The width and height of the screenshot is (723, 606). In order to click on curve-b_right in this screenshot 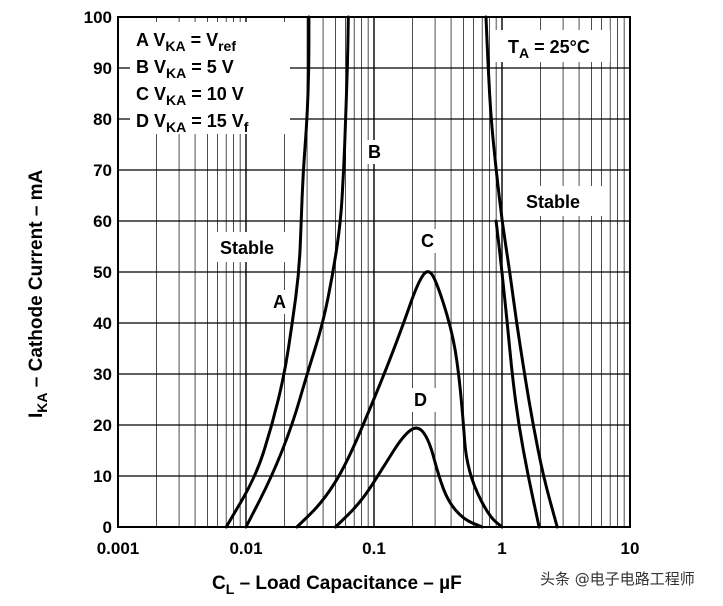, I will do `click(521, 272)`.